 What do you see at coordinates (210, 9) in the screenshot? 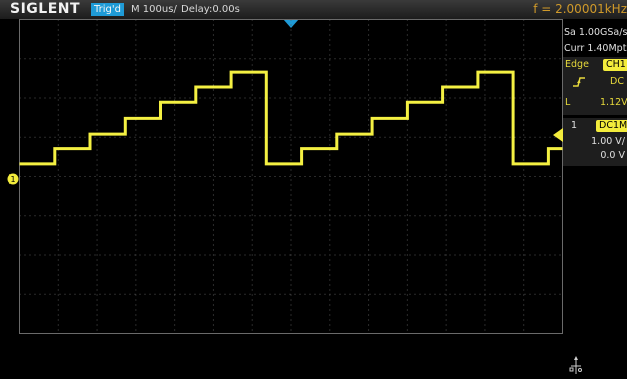
I see `delay-readout: Delay:0.00s` at bounding box center [210, 9].